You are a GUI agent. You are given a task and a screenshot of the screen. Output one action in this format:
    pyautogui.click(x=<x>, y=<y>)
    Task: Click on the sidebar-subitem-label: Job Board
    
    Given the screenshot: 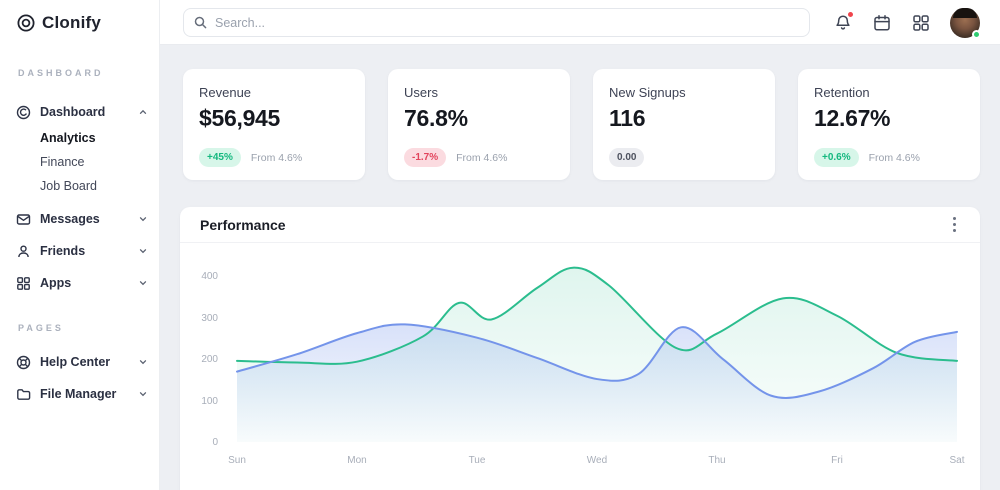 What is the action you would take?
    pyautogui.click(x=68, y=186)
    